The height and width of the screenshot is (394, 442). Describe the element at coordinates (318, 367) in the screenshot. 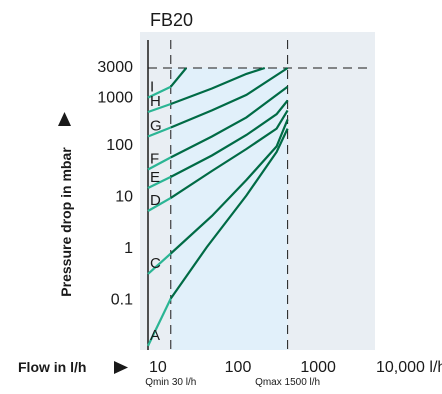

I see `x-tick-label-2: 1000` at that location.